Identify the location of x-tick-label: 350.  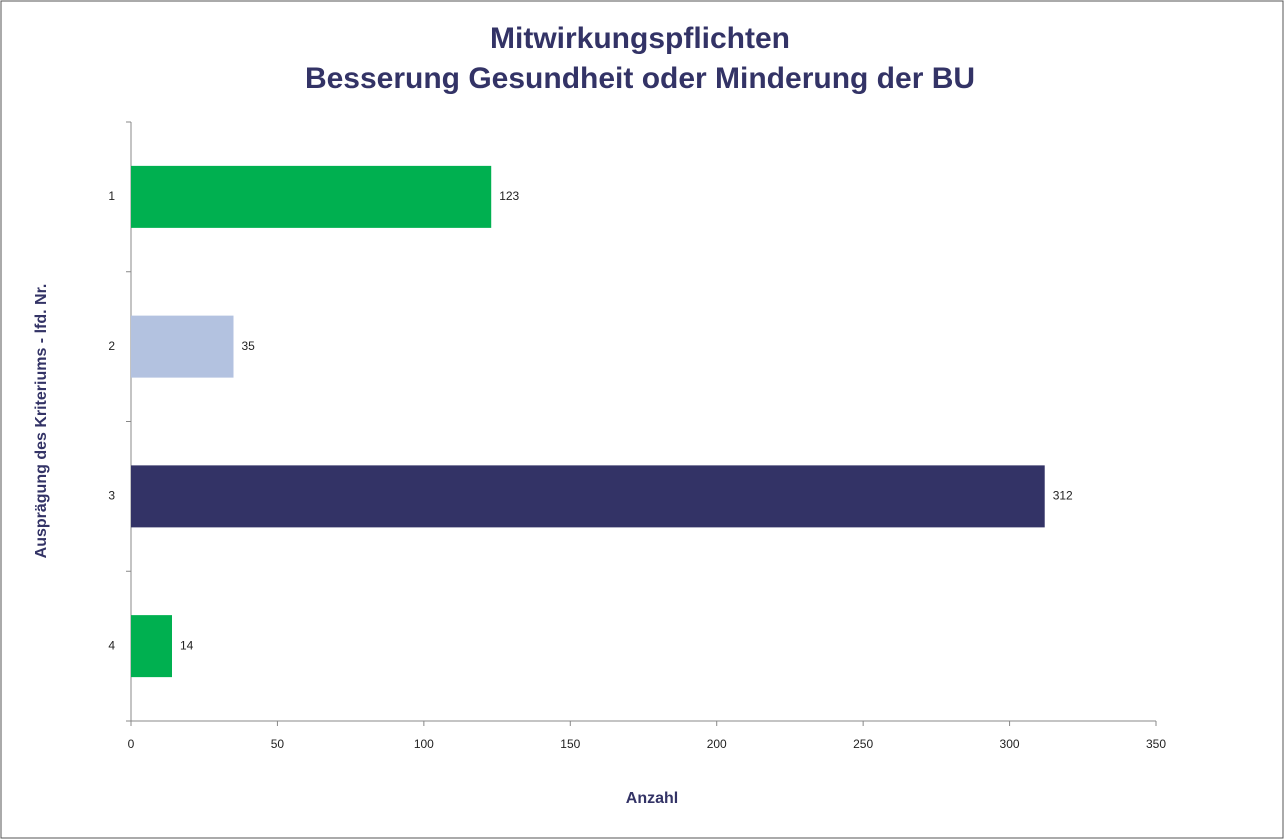
(1156, 744).